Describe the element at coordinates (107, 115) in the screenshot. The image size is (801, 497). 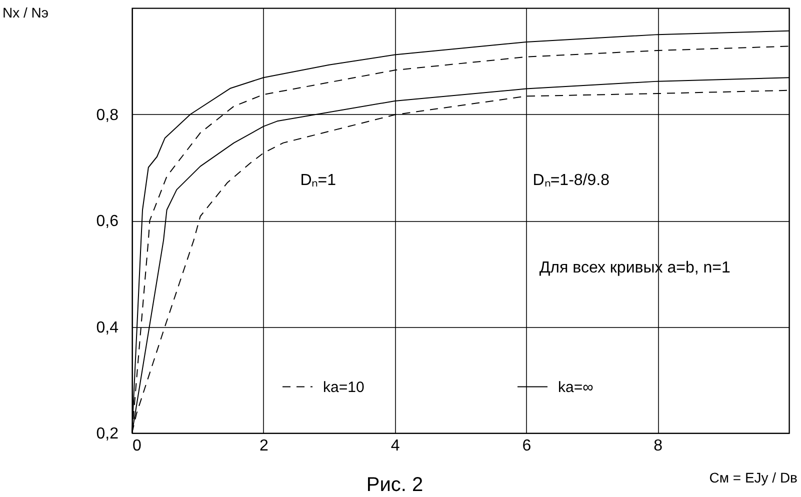
I see `y-tick-label: 0,8` at that location.